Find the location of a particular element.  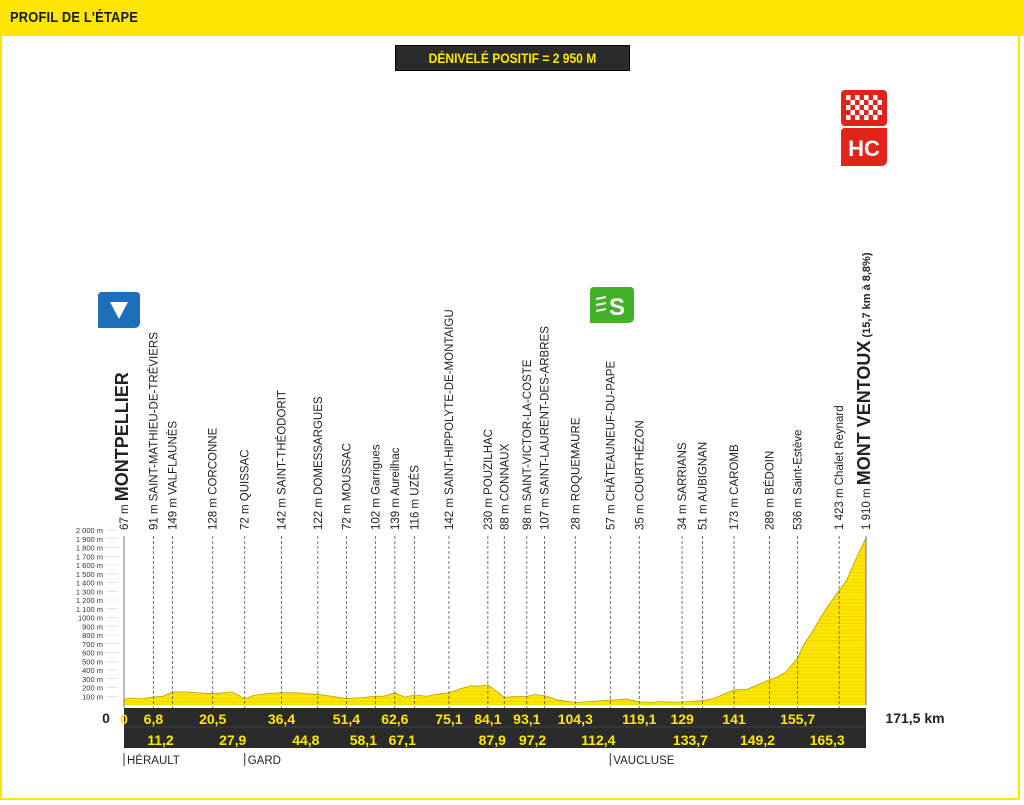

km-label: 93,1 is located at coordinates (526, 719).